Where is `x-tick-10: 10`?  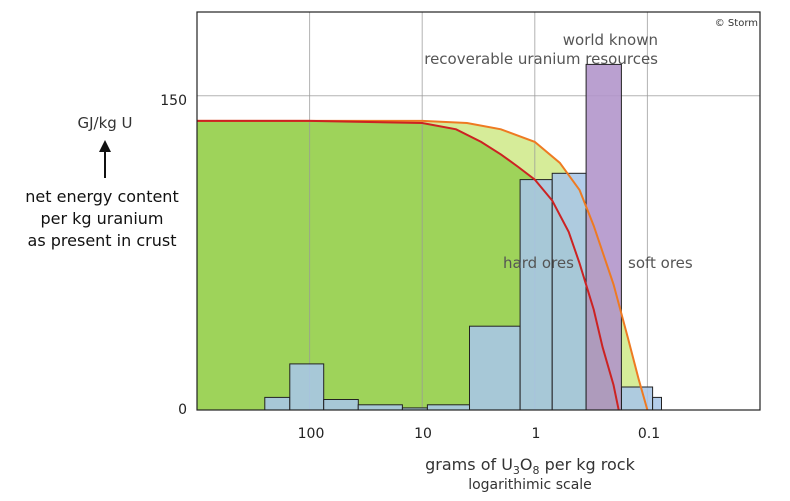 x-tick-10: 10 is located at coordinates (423, 434).